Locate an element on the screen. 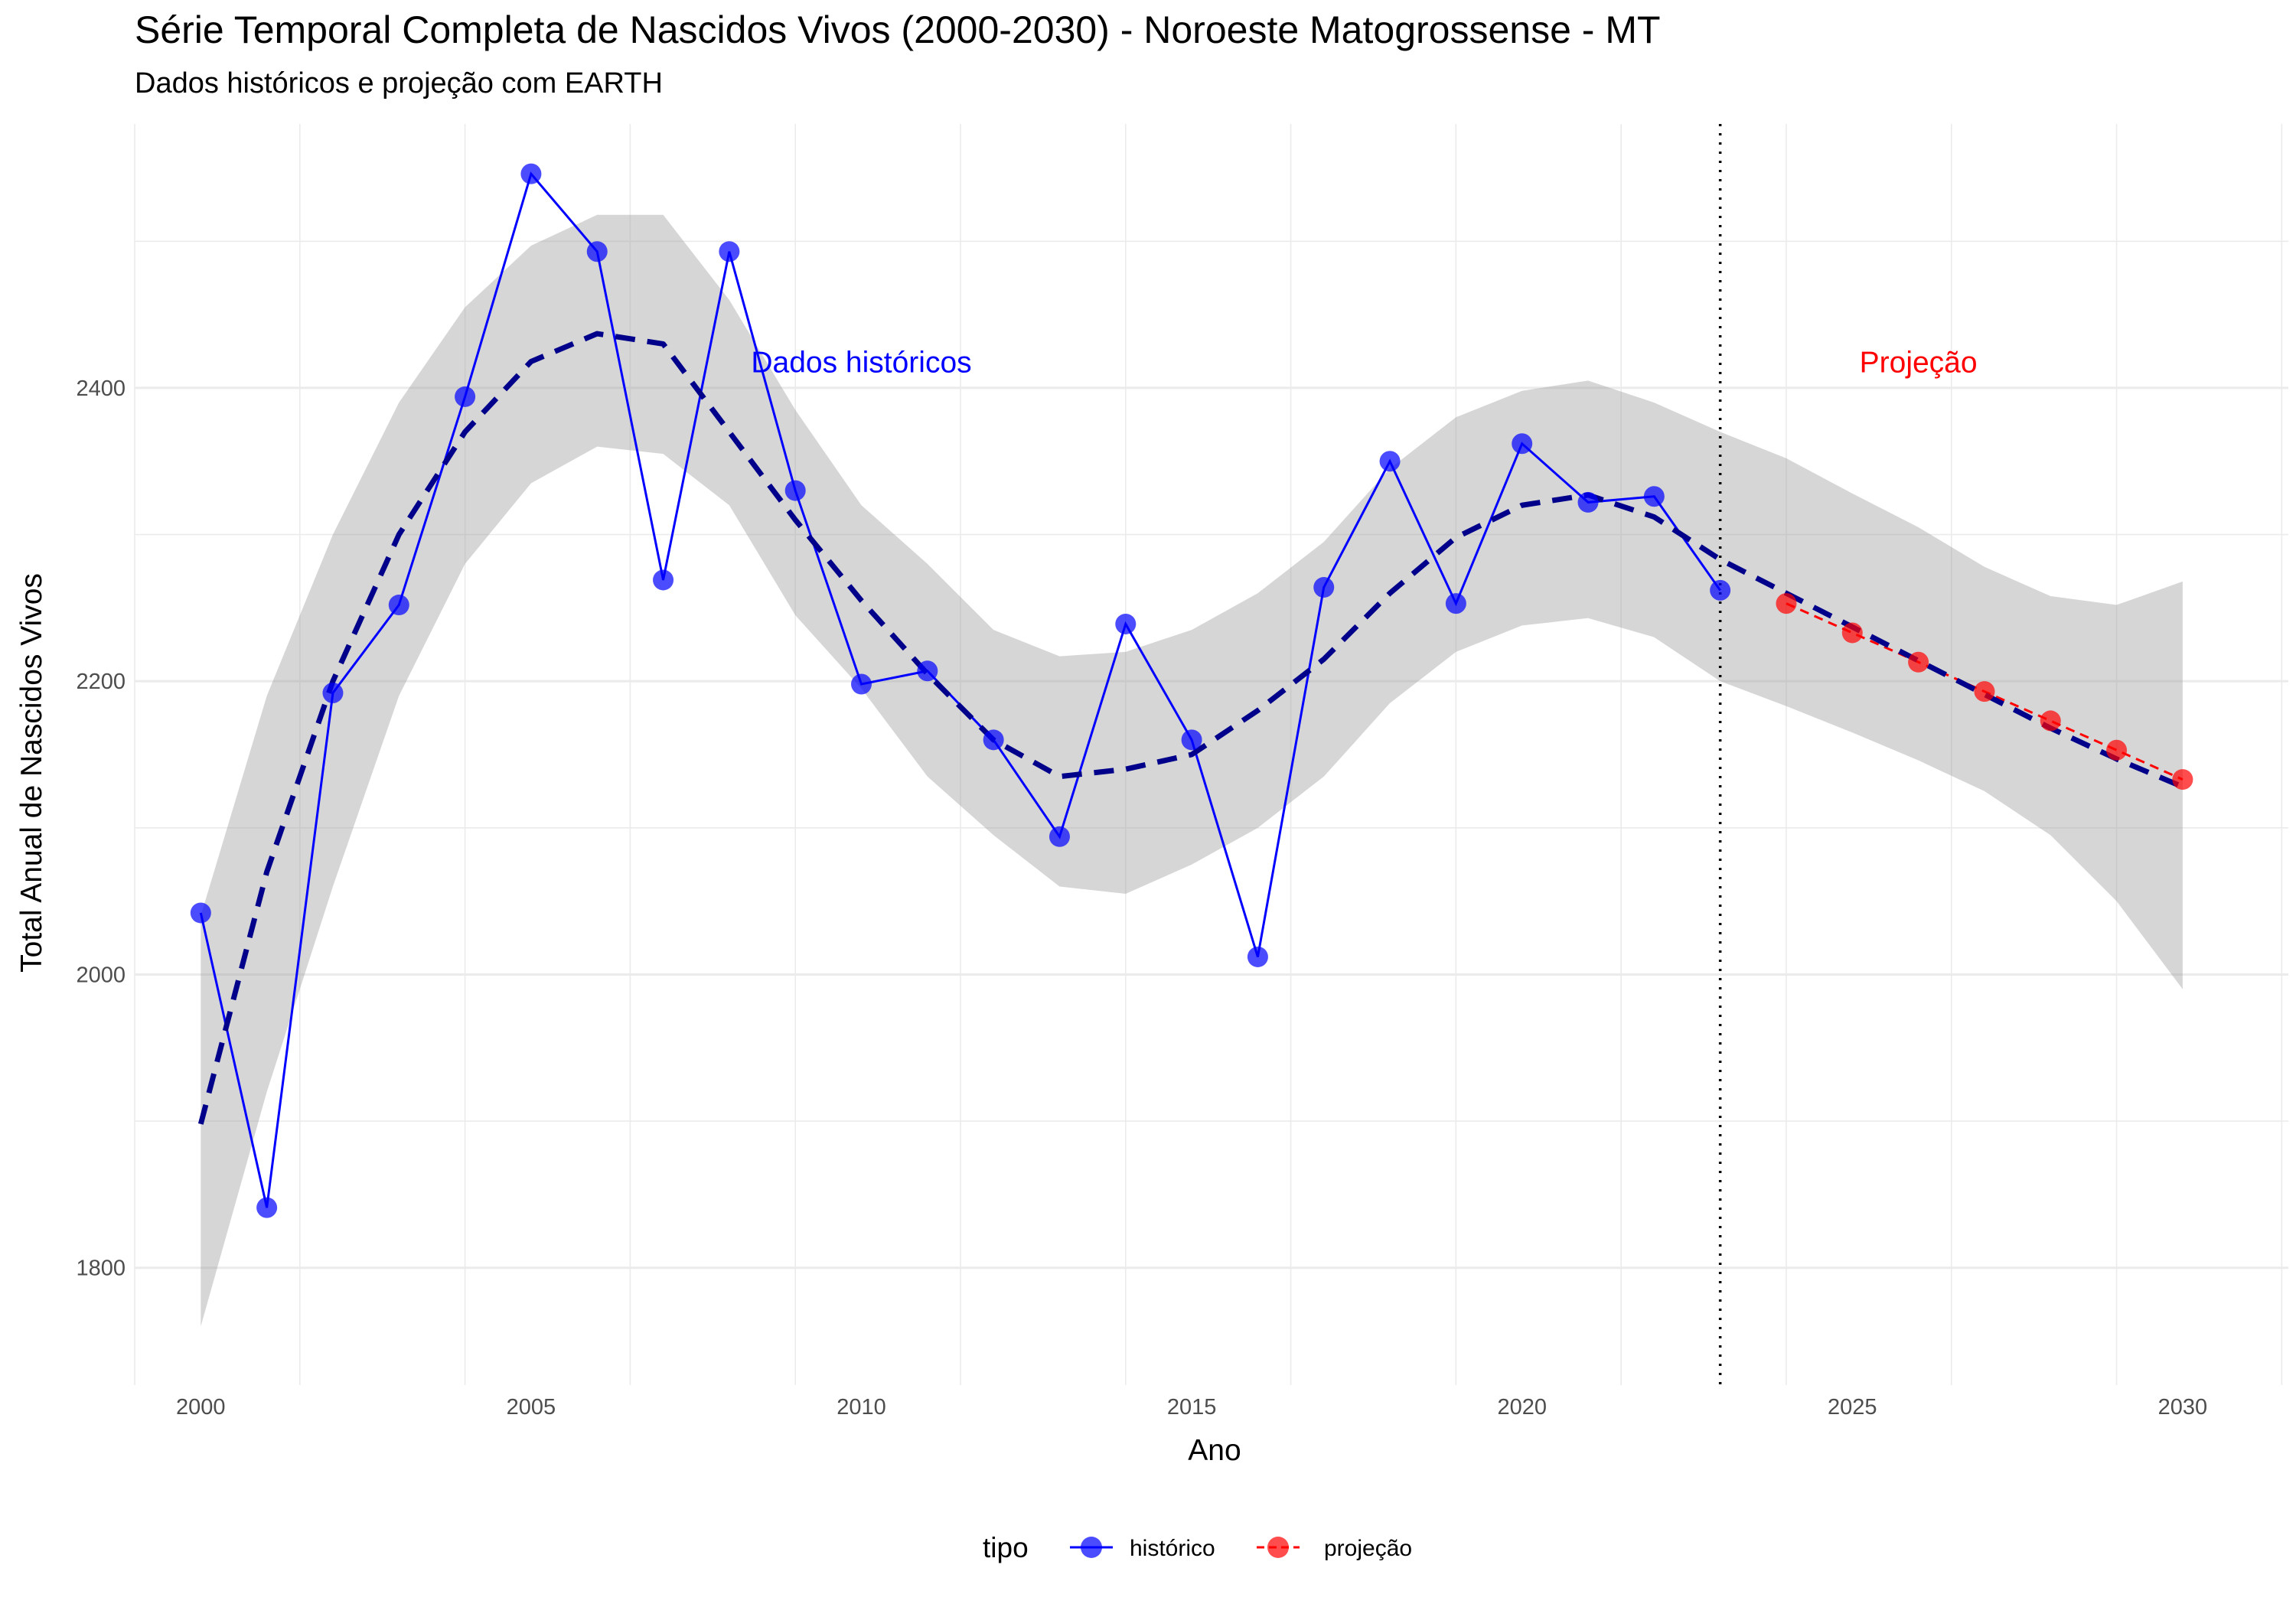 This screenshot has width=2296, height=1607. x-tick-labels: 2000 2005 2010 2015 2020 2025 2030 is located at coordinates (1191, 1407).